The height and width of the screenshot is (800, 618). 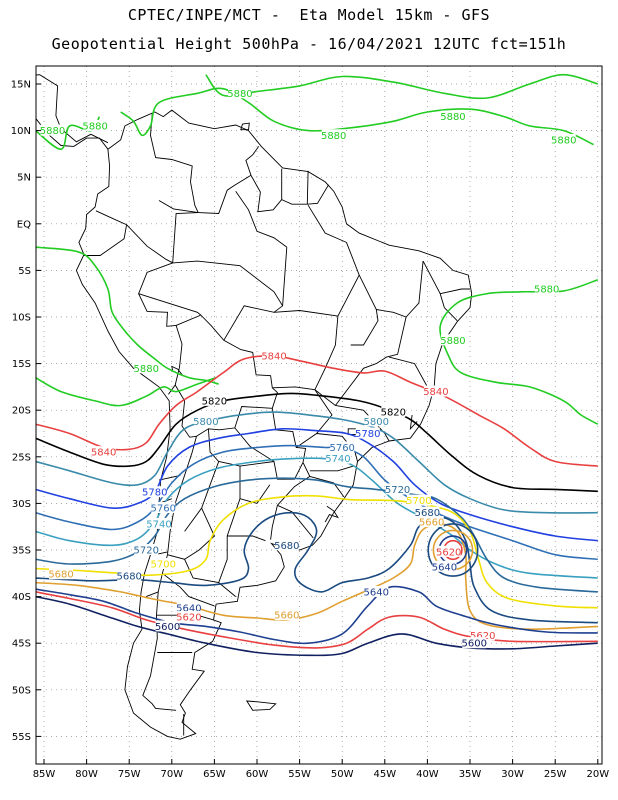 What do you see at coordinates (44, 774) in the screenshot?
I see `lon-label: 85W` at bounding box center [44, 774].